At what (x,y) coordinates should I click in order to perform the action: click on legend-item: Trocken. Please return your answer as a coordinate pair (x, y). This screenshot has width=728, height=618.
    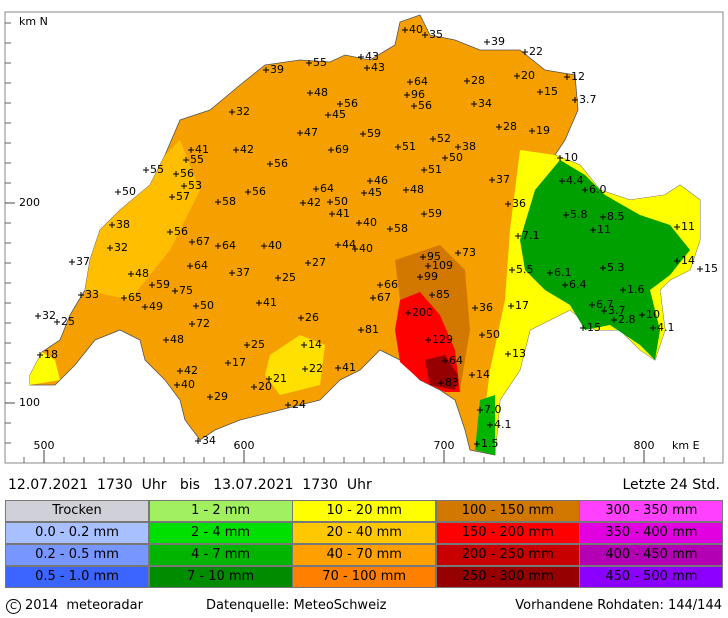
    Looking at the image, I should click on (77, 511).